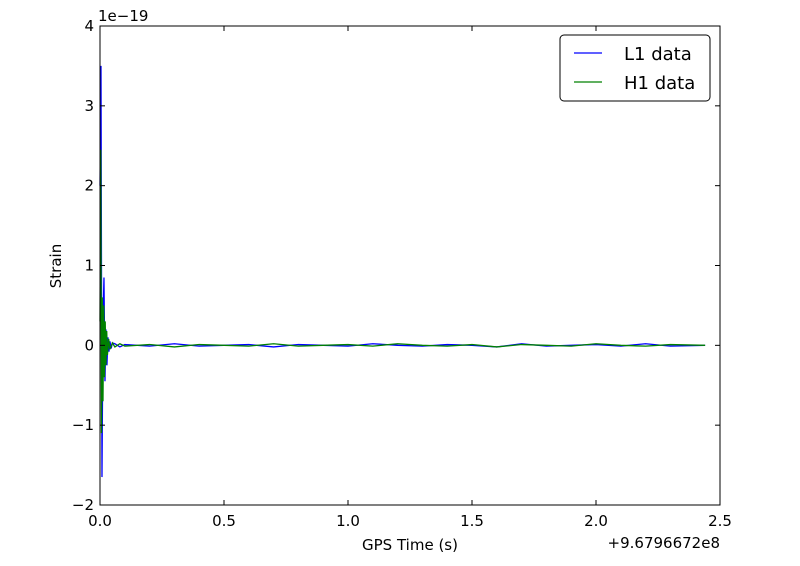 This screenshot has width=800, height=566. I want to click on y-axis-label: Strain, so click(56, 266).